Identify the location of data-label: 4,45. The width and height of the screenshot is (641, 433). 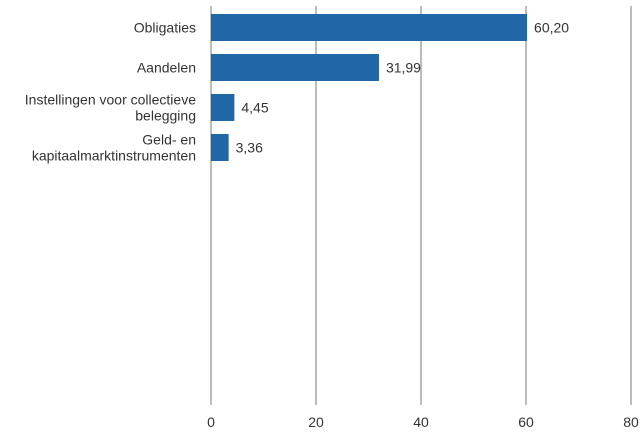
(254, 108).